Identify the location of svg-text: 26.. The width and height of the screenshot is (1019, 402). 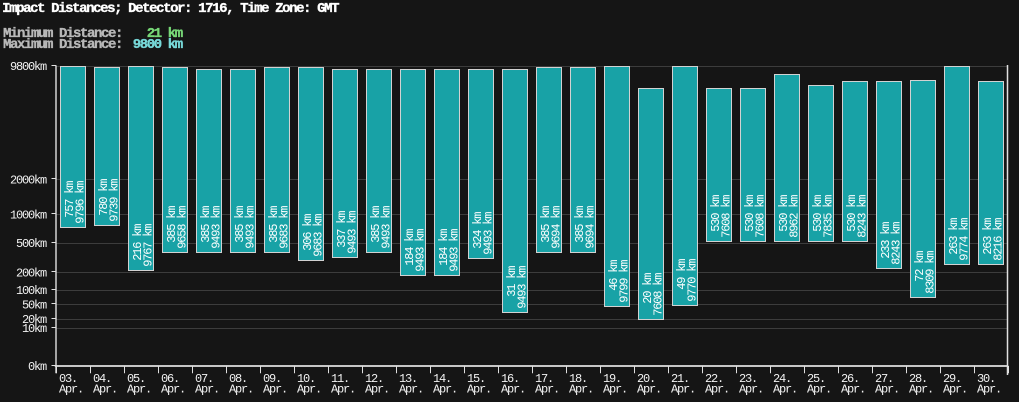
(850, 379).